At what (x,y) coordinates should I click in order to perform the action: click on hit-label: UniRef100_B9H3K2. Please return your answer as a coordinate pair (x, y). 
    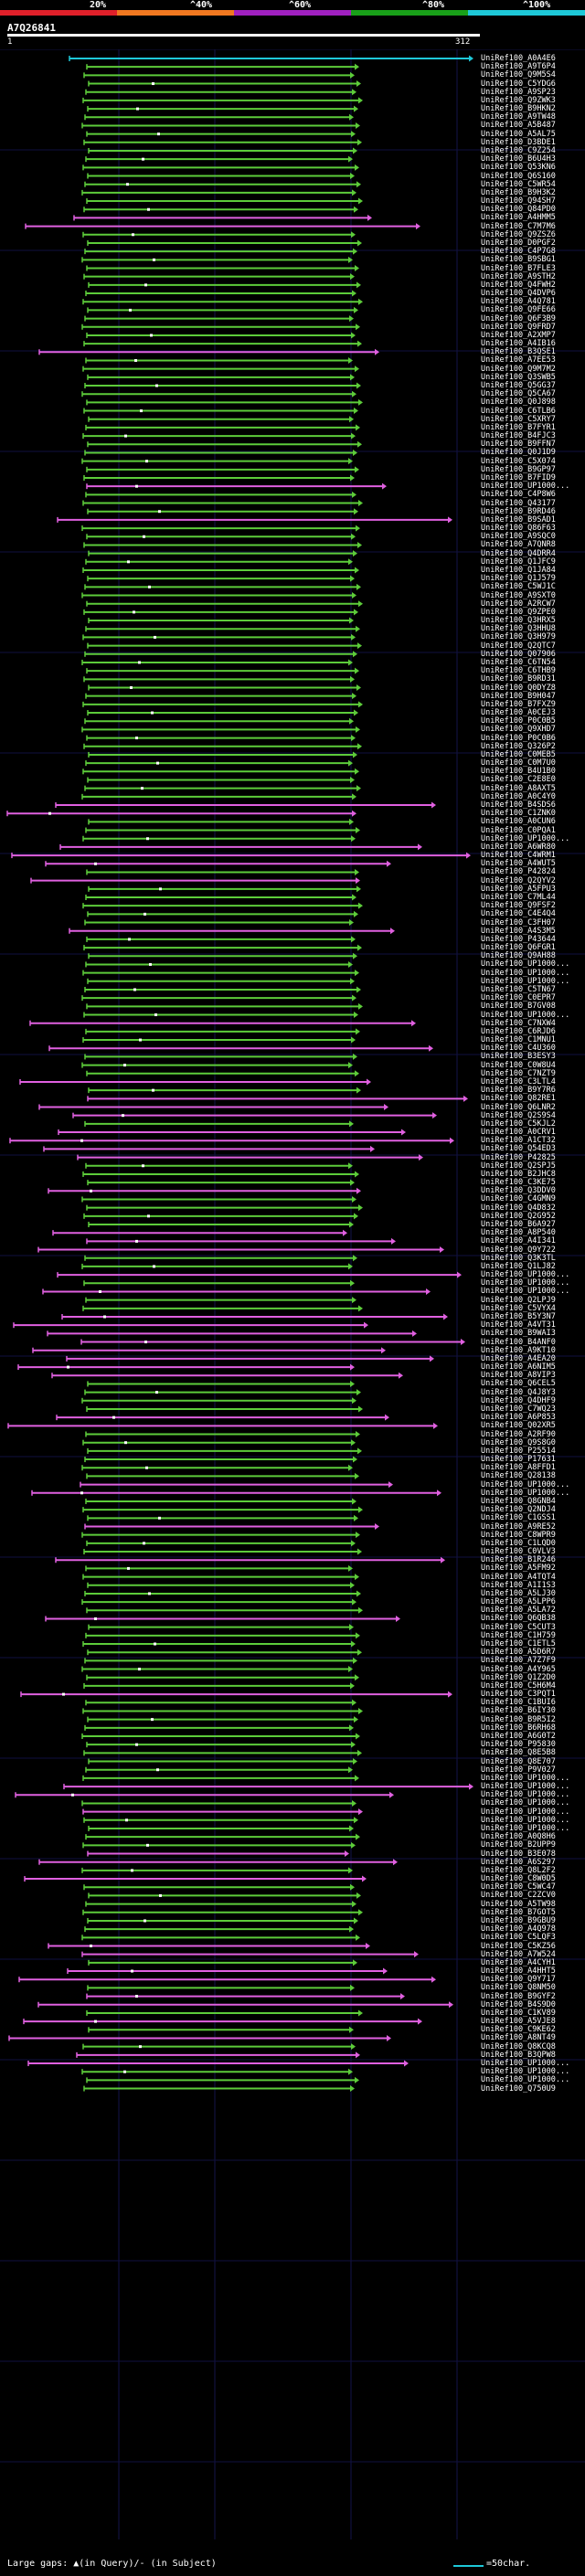
    Looking at the image, I should click on (518, 192).